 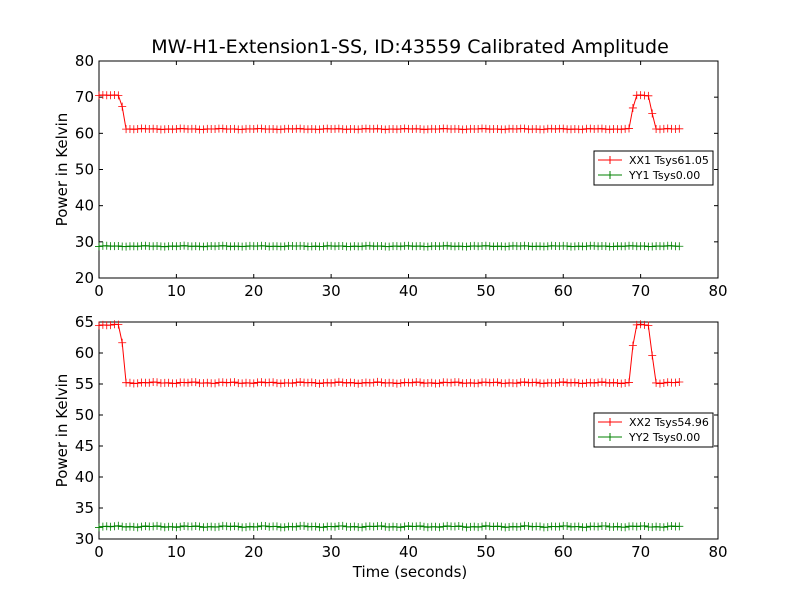 I want to click on legend-label: YY2 Tsys0.00, so click(x=664, y=437).